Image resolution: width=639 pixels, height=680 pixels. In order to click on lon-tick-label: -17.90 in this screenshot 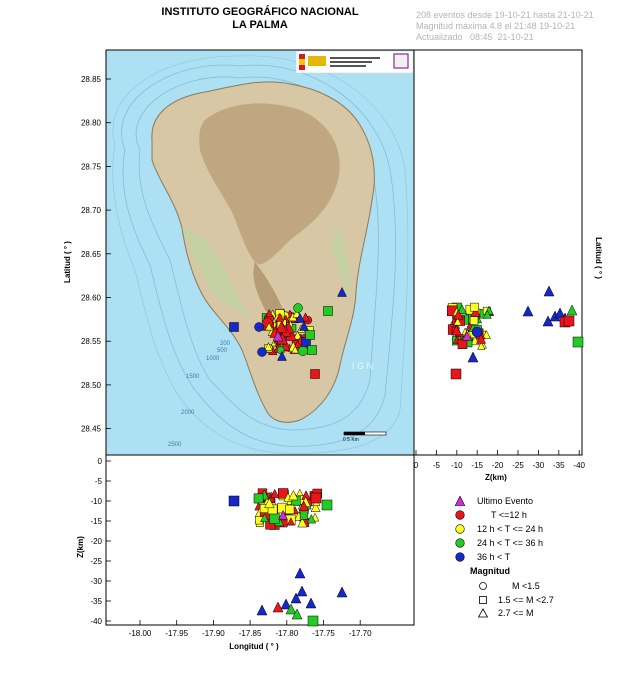, I will do `click(213, 633)`.